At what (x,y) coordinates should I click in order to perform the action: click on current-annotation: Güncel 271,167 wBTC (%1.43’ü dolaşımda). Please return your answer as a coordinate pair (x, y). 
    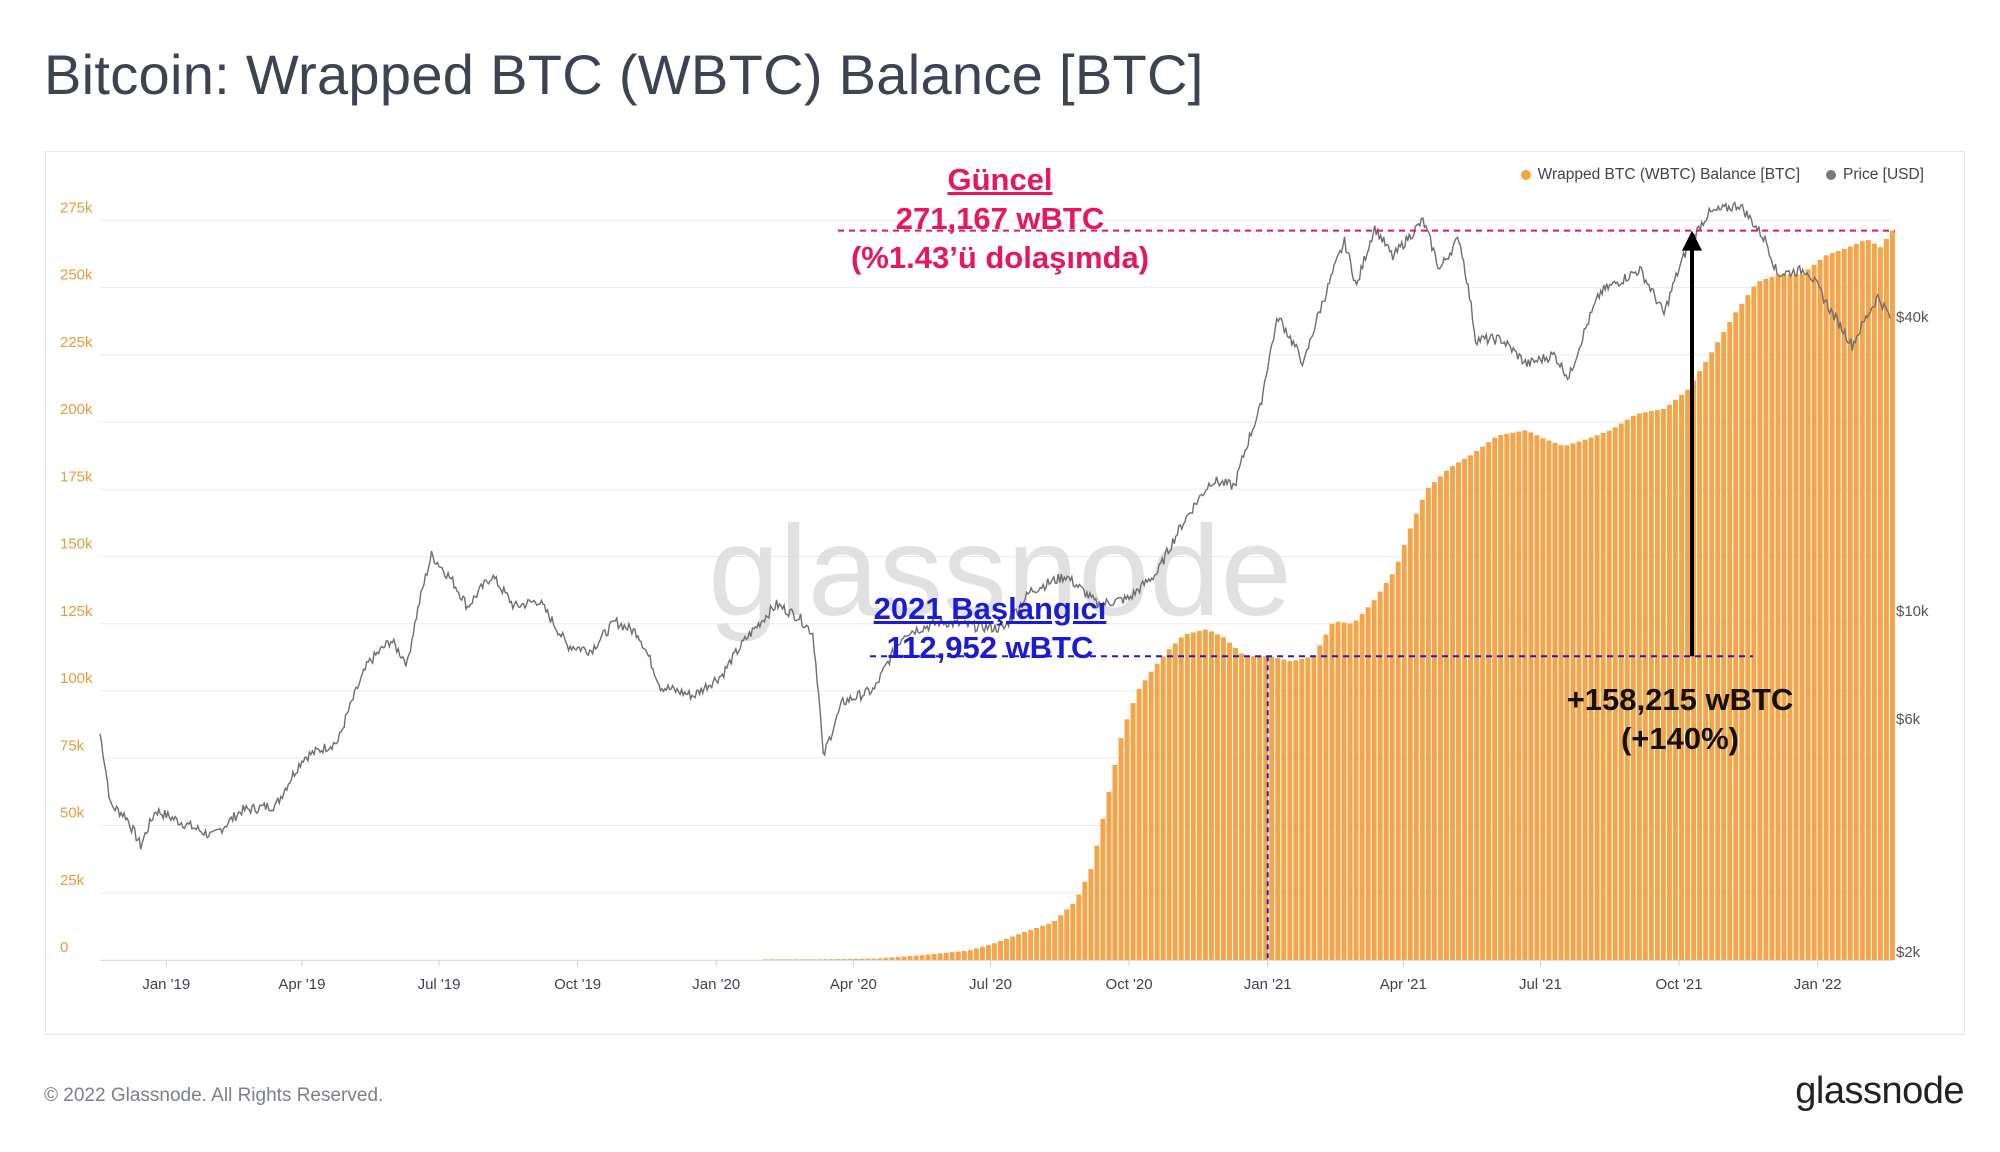
    Looking at the image, I should click on (1000, 218).